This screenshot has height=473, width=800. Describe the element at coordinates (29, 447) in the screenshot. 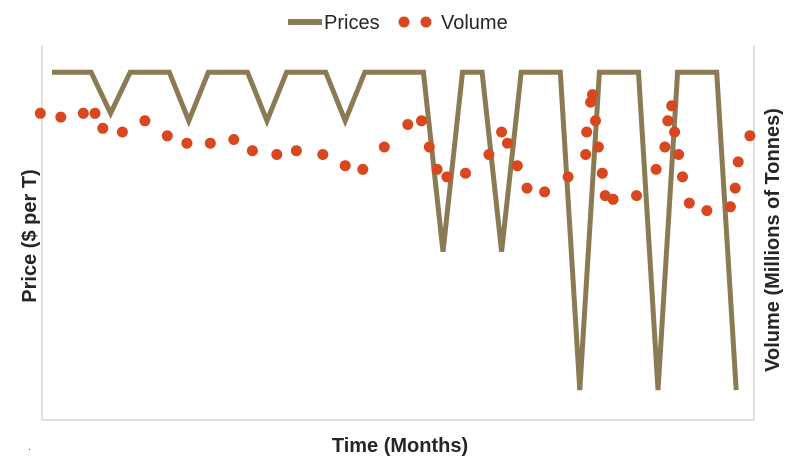

I see `corner-mark: .` at that location.